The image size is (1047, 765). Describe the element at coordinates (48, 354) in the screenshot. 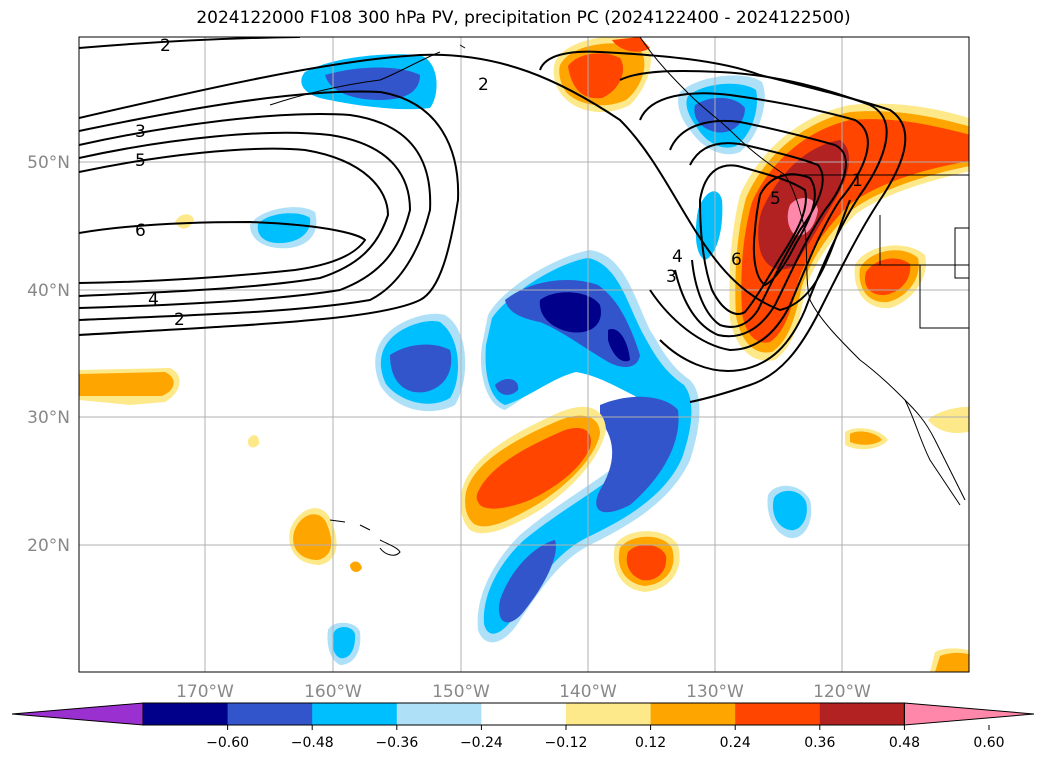

I see `latitude-labels: 50°N 40°N 30°N 20°N` at that location.